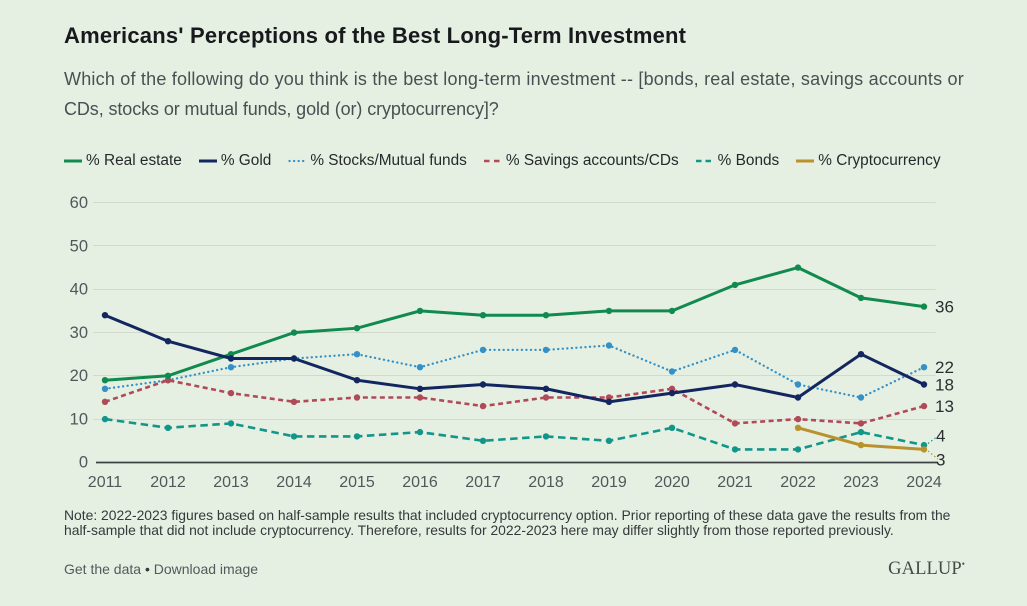 The width and height of the screenshot is (1027, 606). What do you see at coordinates (105, 482) in the screenshot?
I see `svg-text: 2011` at bounding box center [105, 482].